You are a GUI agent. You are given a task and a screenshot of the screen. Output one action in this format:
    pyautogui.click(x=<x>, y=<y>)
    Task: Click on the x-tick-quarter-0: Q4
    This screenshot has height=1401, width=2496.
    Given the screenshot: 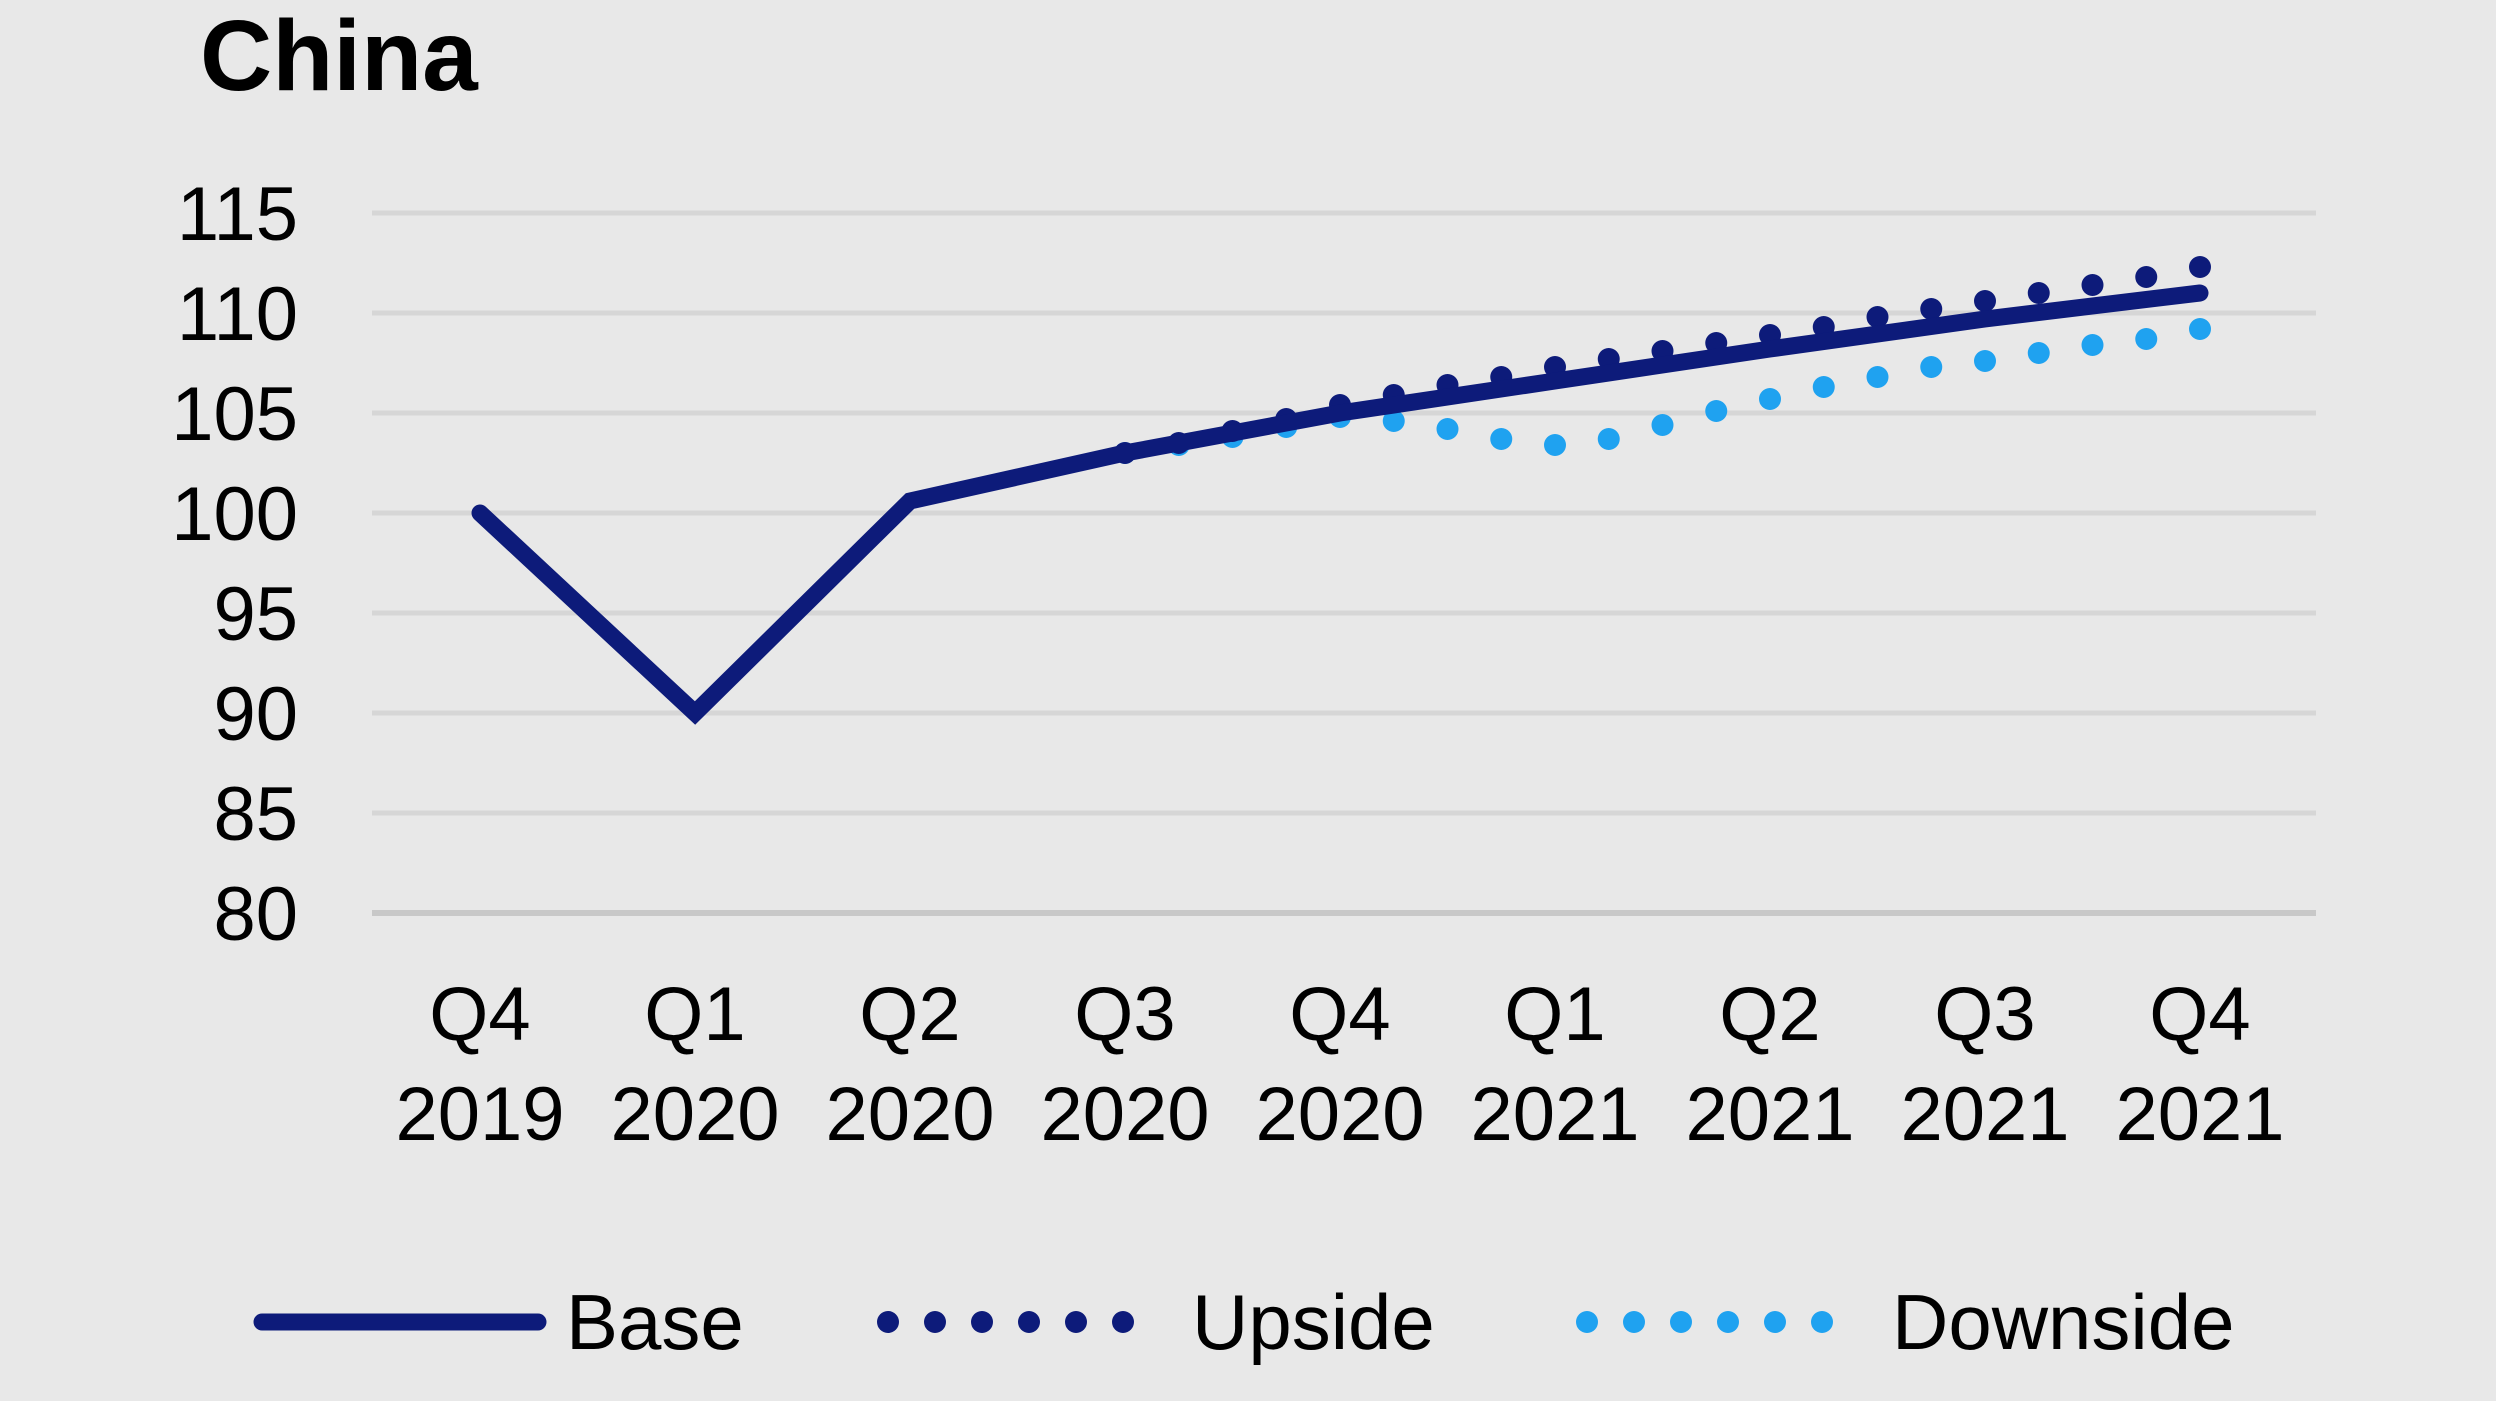 What is the action you would take?
    pyautogui.click(x=479, y=1014)
    